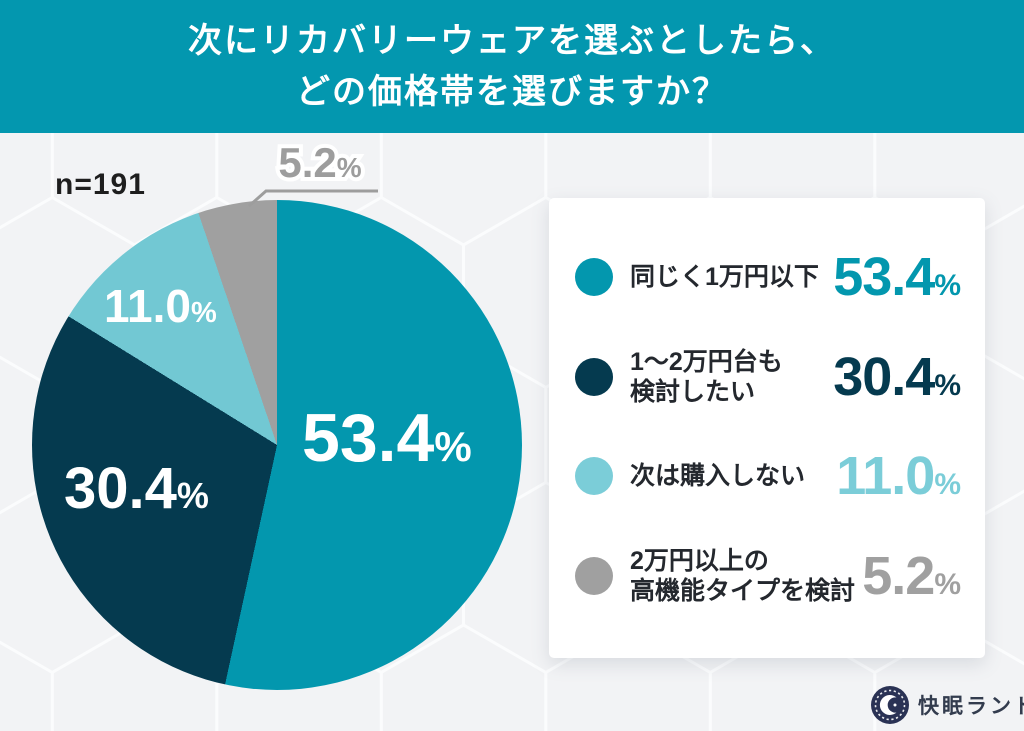 The image size is (1024, 731). Describe the element at coordinates (594, 376) in the screenshot. I see `legend-dot-navy` at that location.